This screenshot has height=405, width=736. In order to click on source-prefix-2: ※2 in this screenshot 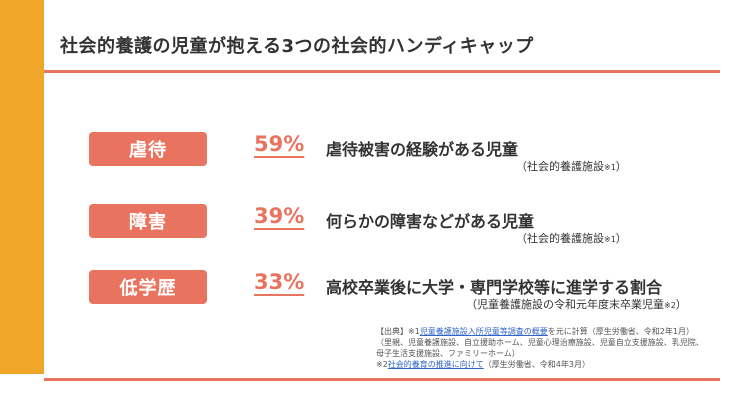, I will do `click(382, 364)`.